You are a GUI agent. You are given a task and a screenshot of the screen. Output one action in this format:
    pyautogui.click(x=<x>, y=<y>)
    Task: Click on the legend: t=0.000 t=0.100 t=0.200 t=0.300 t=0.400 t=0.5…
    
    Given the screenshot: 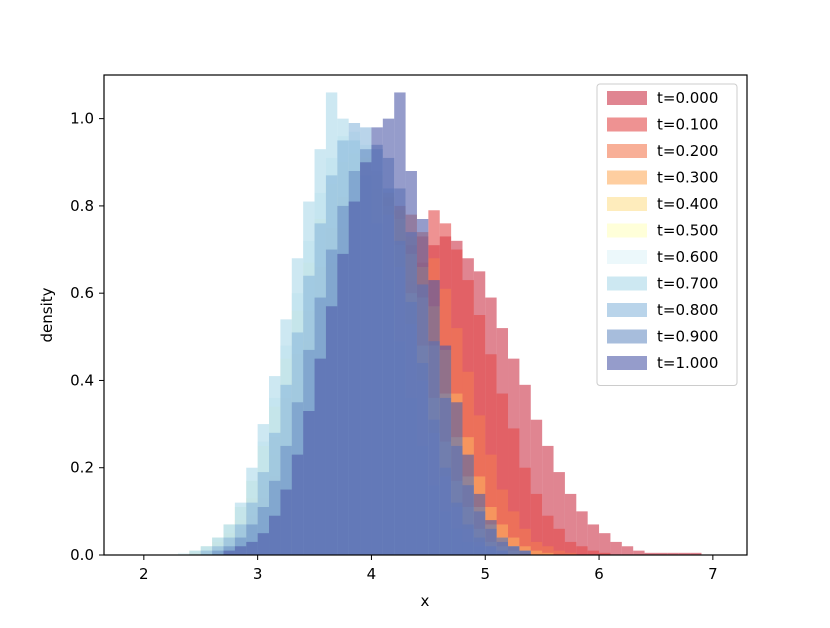 What is the action you would take?
    pyautogui.click(x=667, y=234)
    